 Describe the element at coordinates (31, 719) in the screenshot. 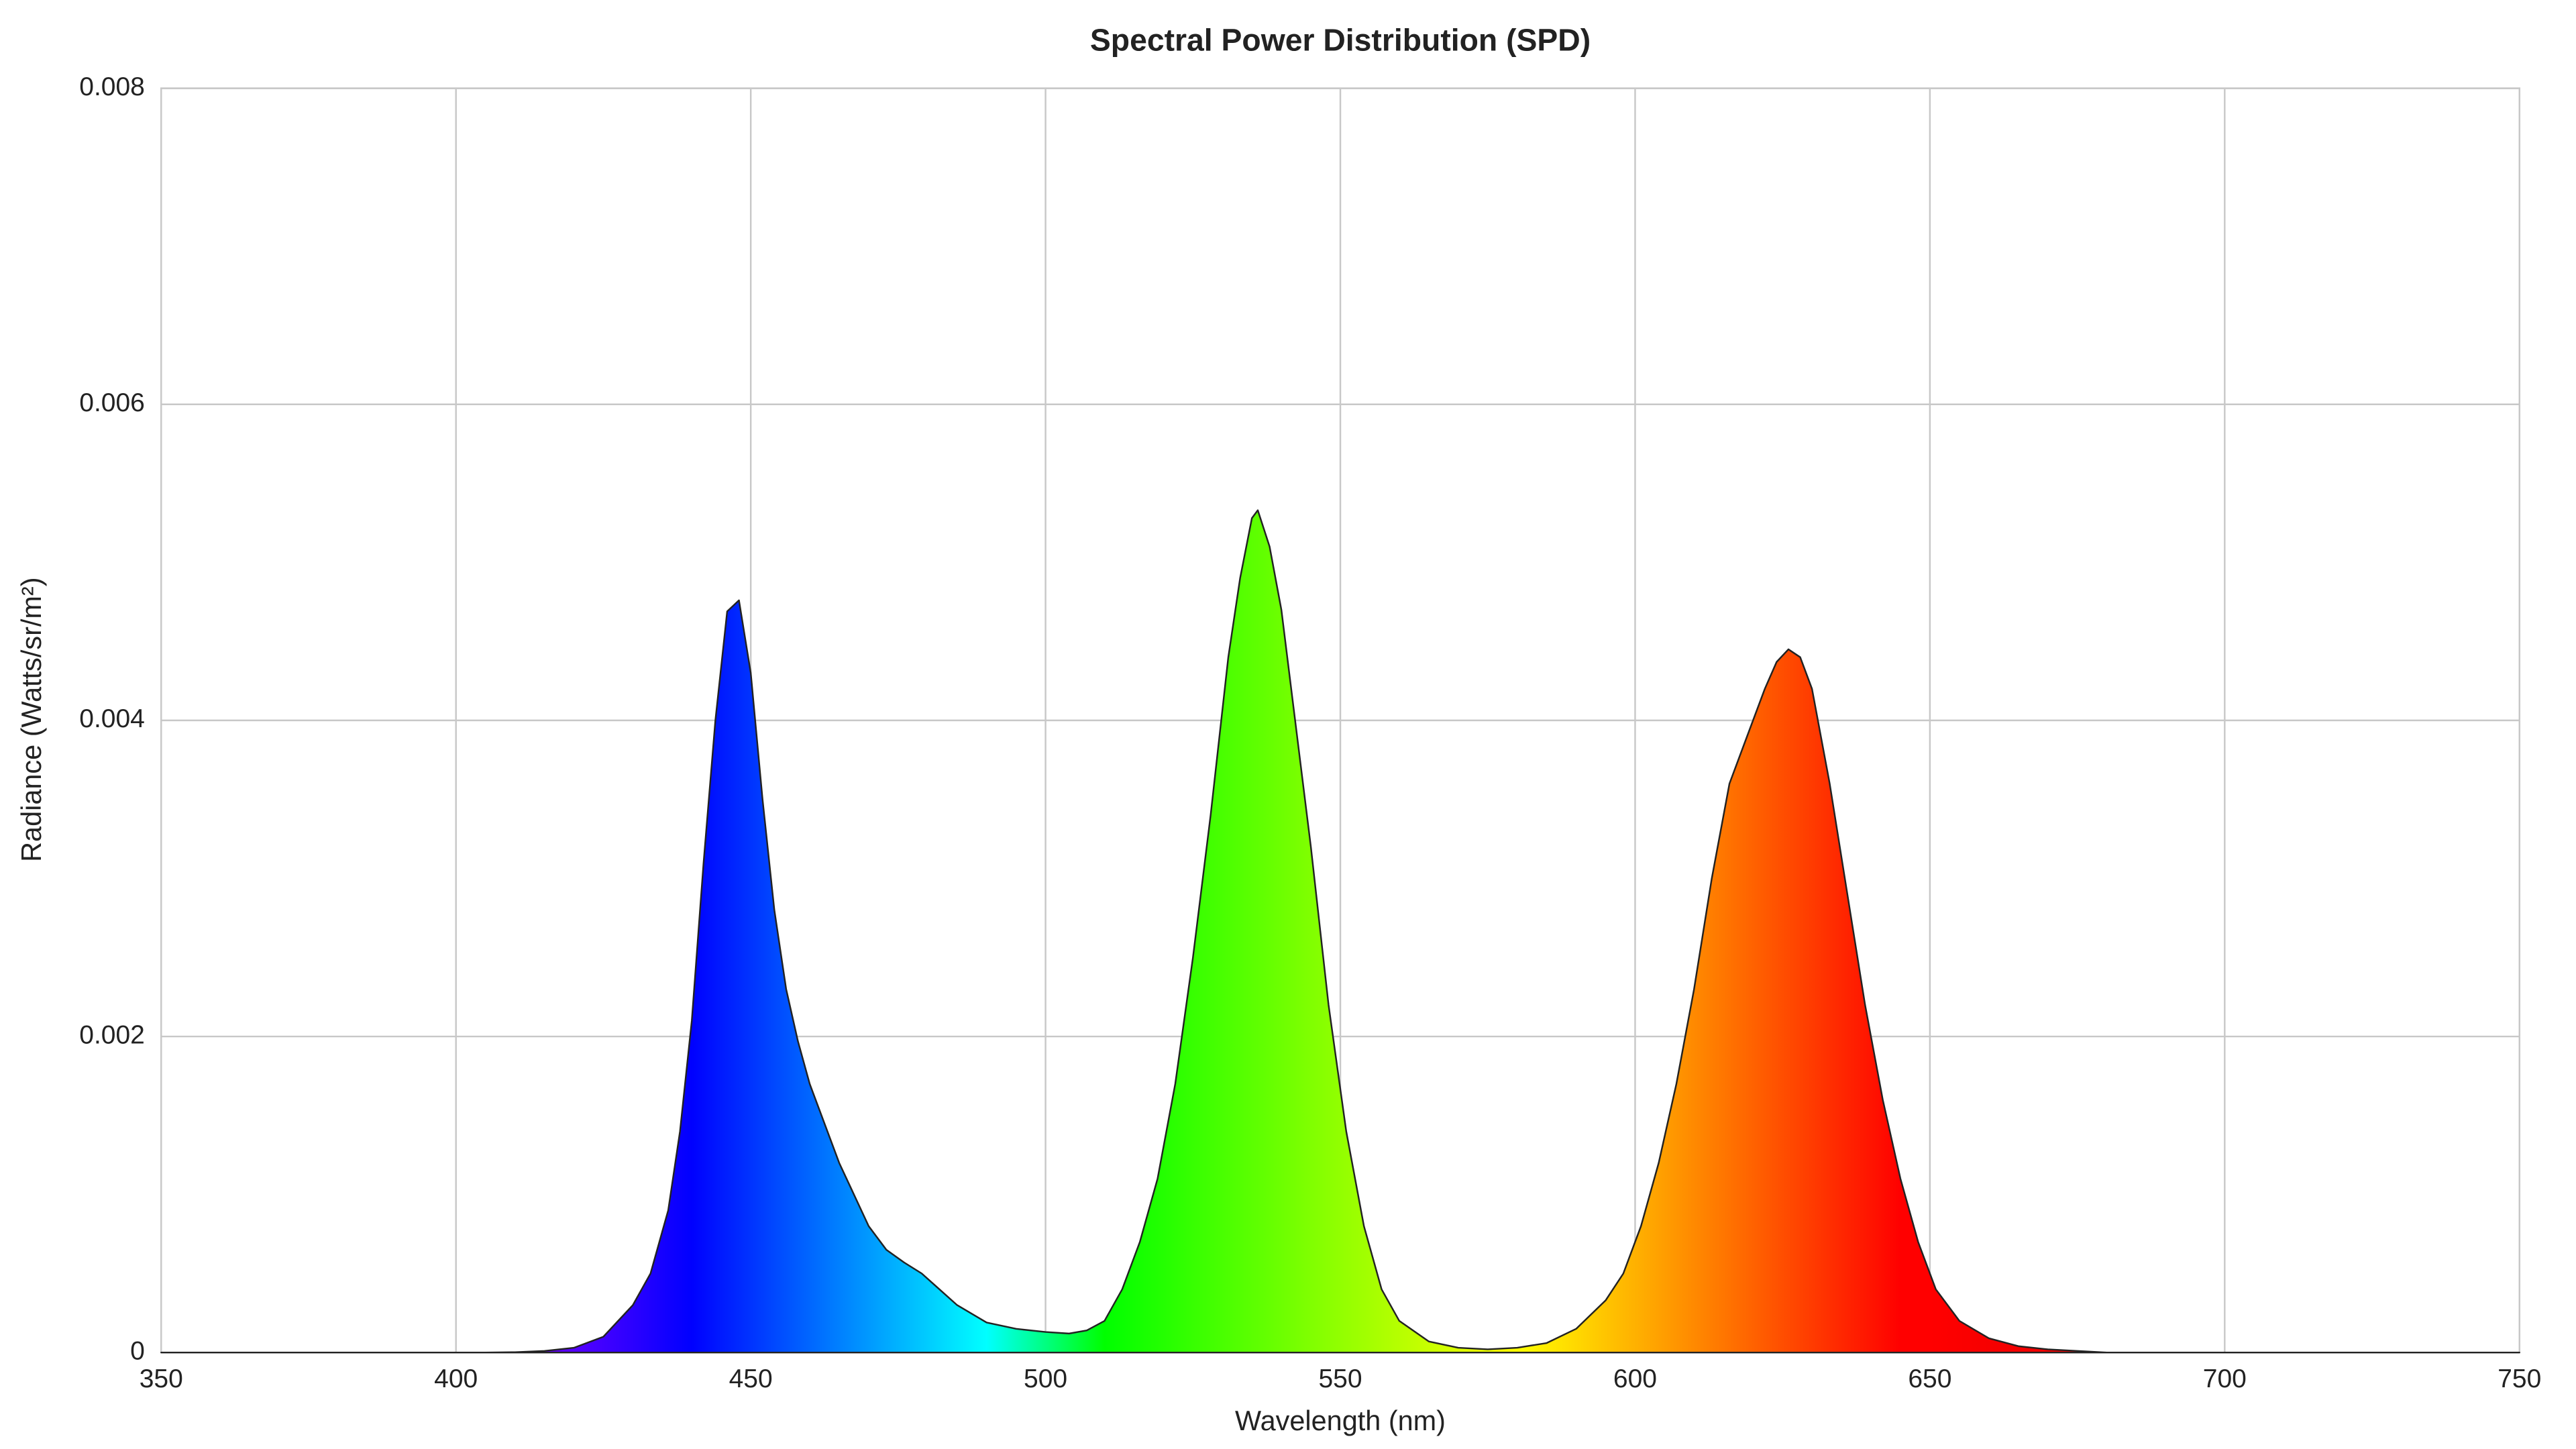

I see `y-axis-label: Radiance (Watts/sr/m²)` at that location.